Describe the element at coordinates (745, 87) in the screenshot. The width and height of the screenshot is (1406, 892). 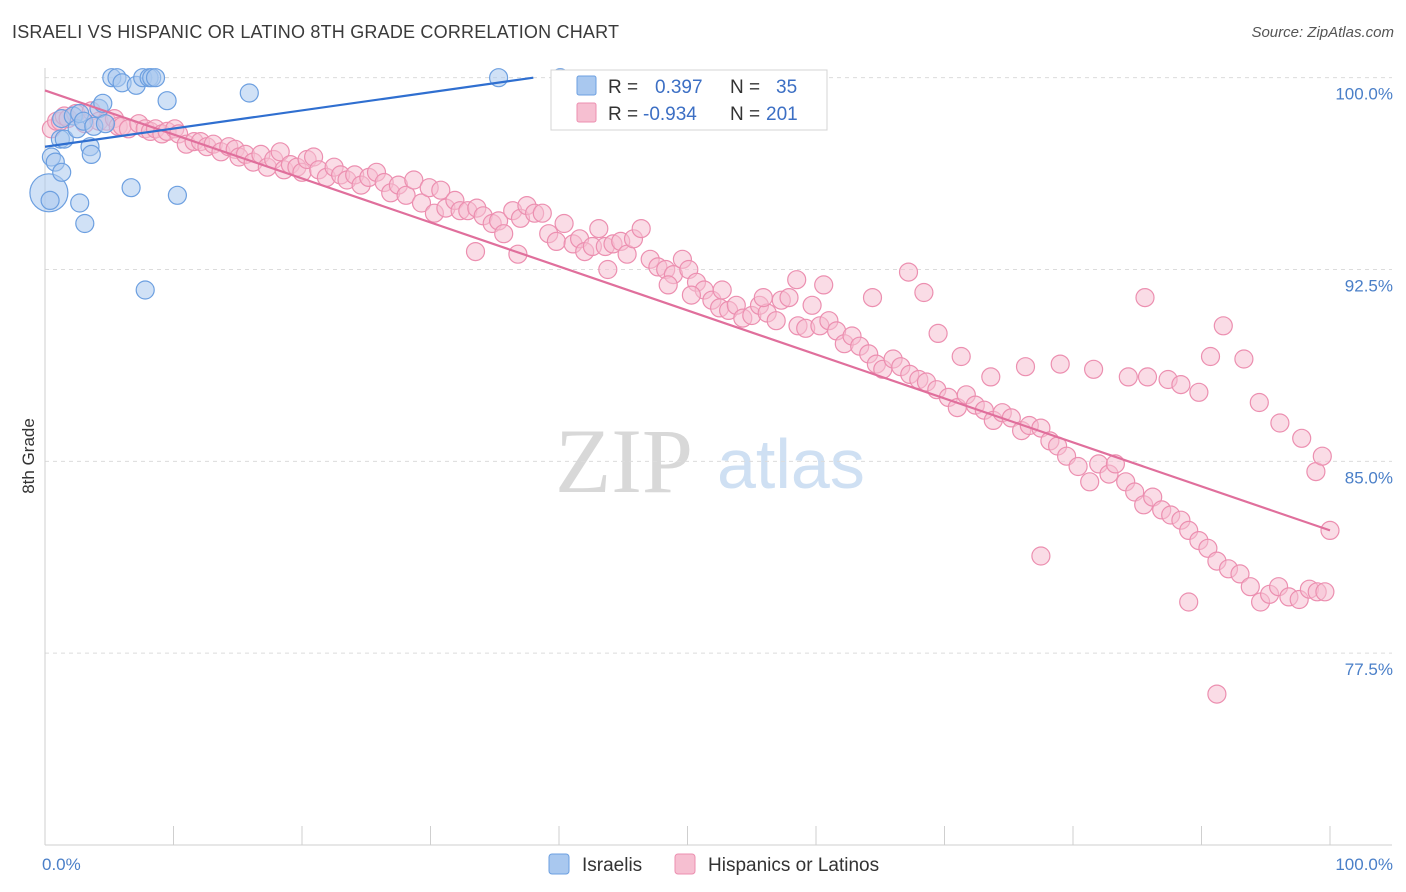
I see `legend-n-label-1: N =` at that location.